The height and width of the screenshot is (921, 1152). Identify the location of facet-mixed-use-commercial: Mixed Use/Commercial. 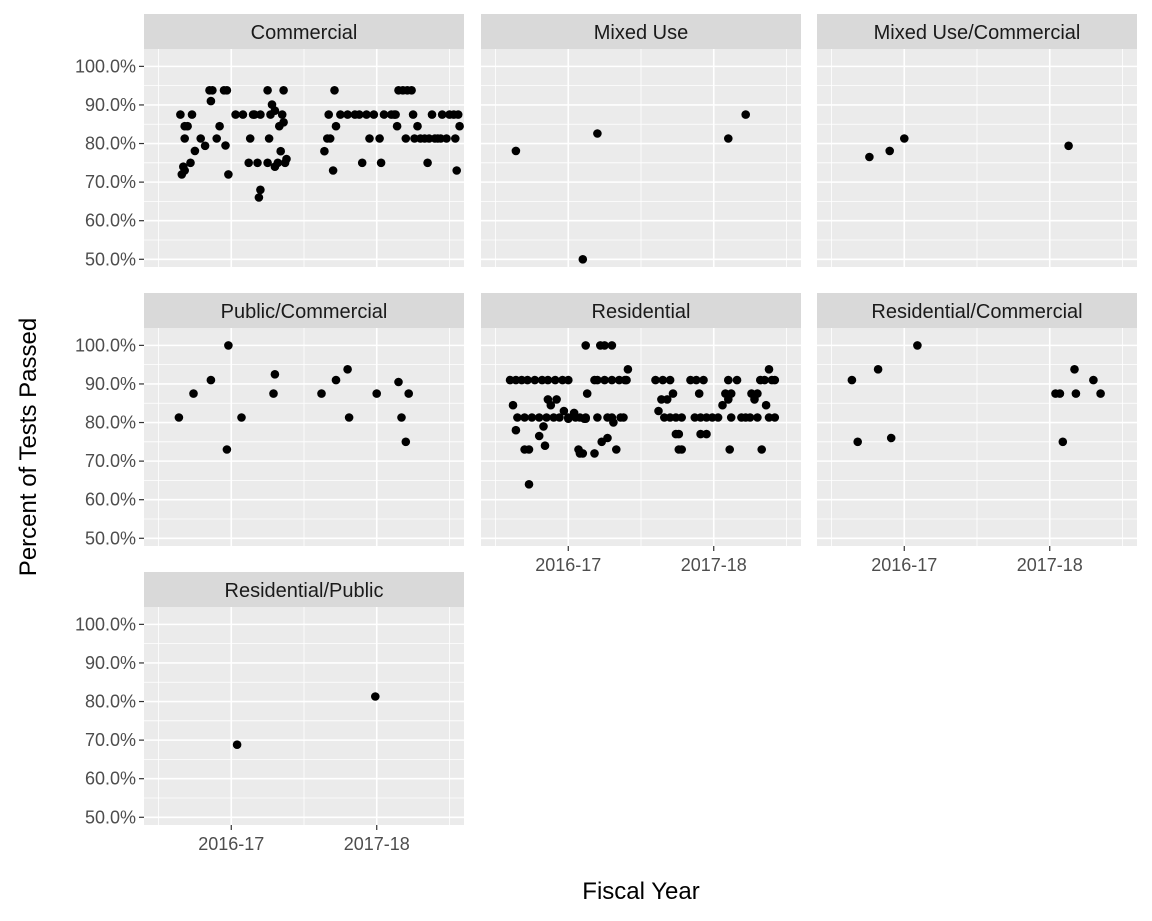
(977, 140).